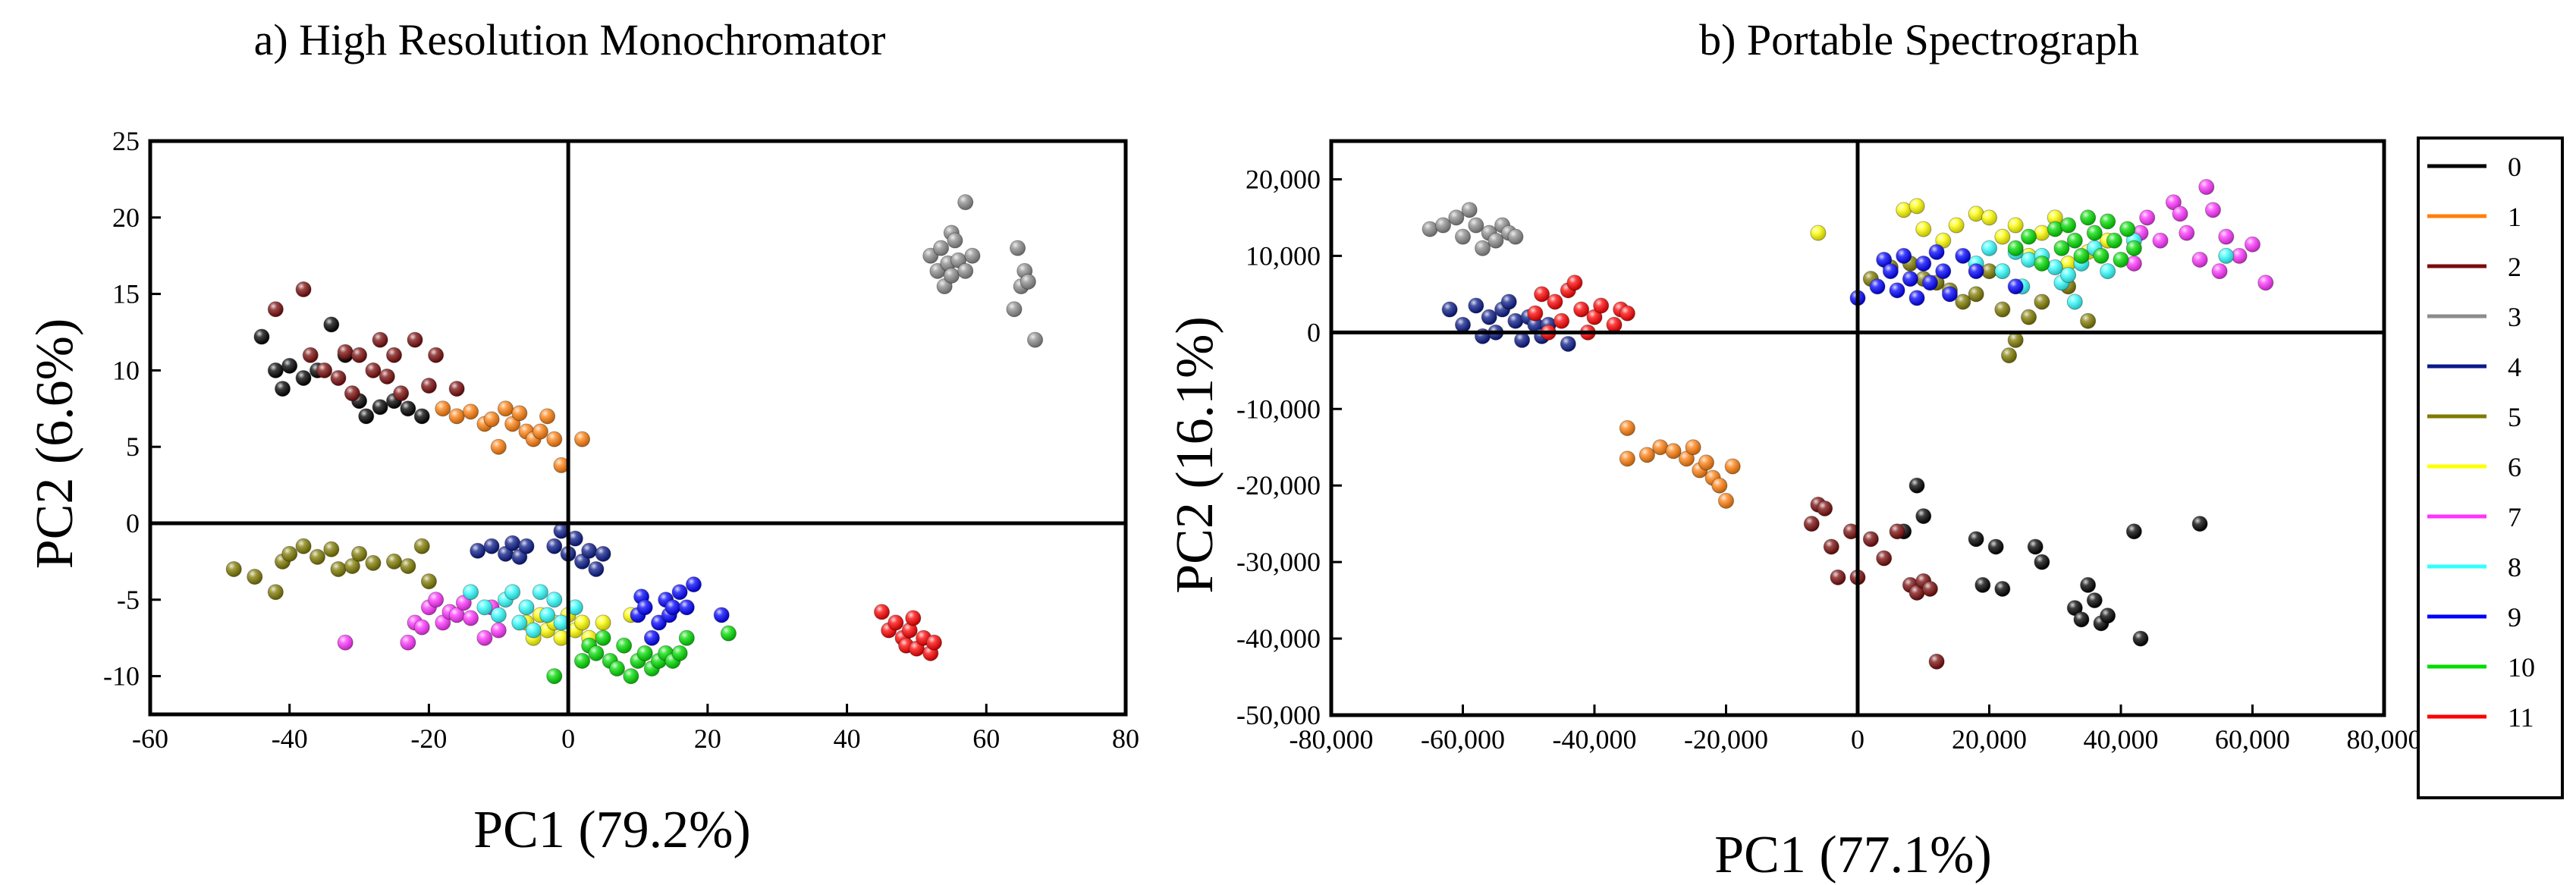 This screenshot has height=885, width=2576. What do you see at coordinates (2514, 317) in the screenshot?
I see `legend-label-3: 3` at bounding box center [2514, 317].